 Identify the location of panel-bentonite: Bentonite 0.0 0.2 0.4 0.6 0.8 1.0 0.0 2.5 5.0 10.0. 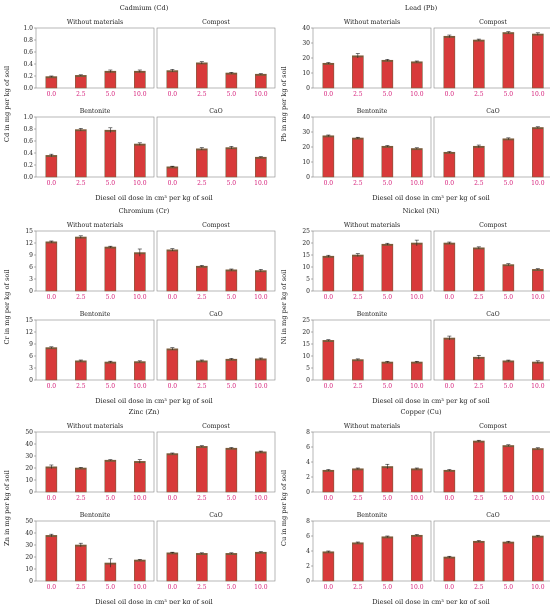
(89, 147).